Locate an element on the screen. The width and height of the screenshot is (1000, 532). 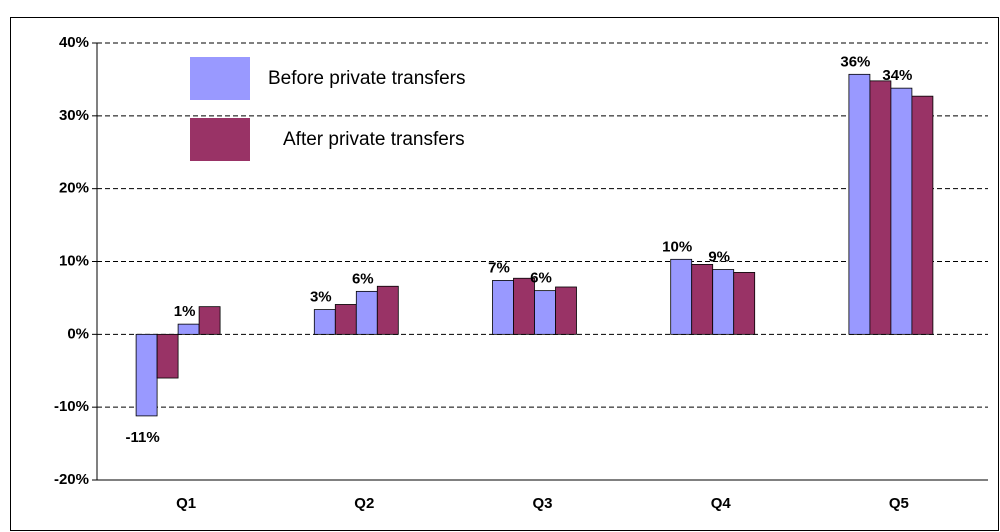
data-label: 1% is located at coordinates (185, 311).